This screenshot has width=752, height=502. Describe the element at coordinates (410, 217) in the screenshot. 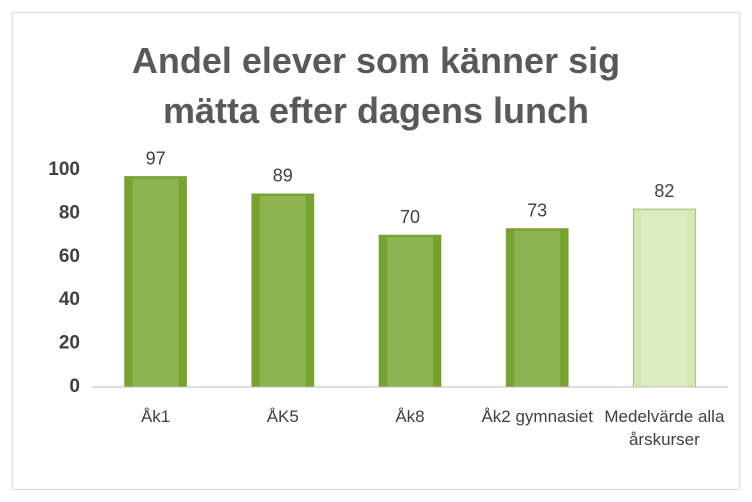

I see `data-label: 70` at that location.